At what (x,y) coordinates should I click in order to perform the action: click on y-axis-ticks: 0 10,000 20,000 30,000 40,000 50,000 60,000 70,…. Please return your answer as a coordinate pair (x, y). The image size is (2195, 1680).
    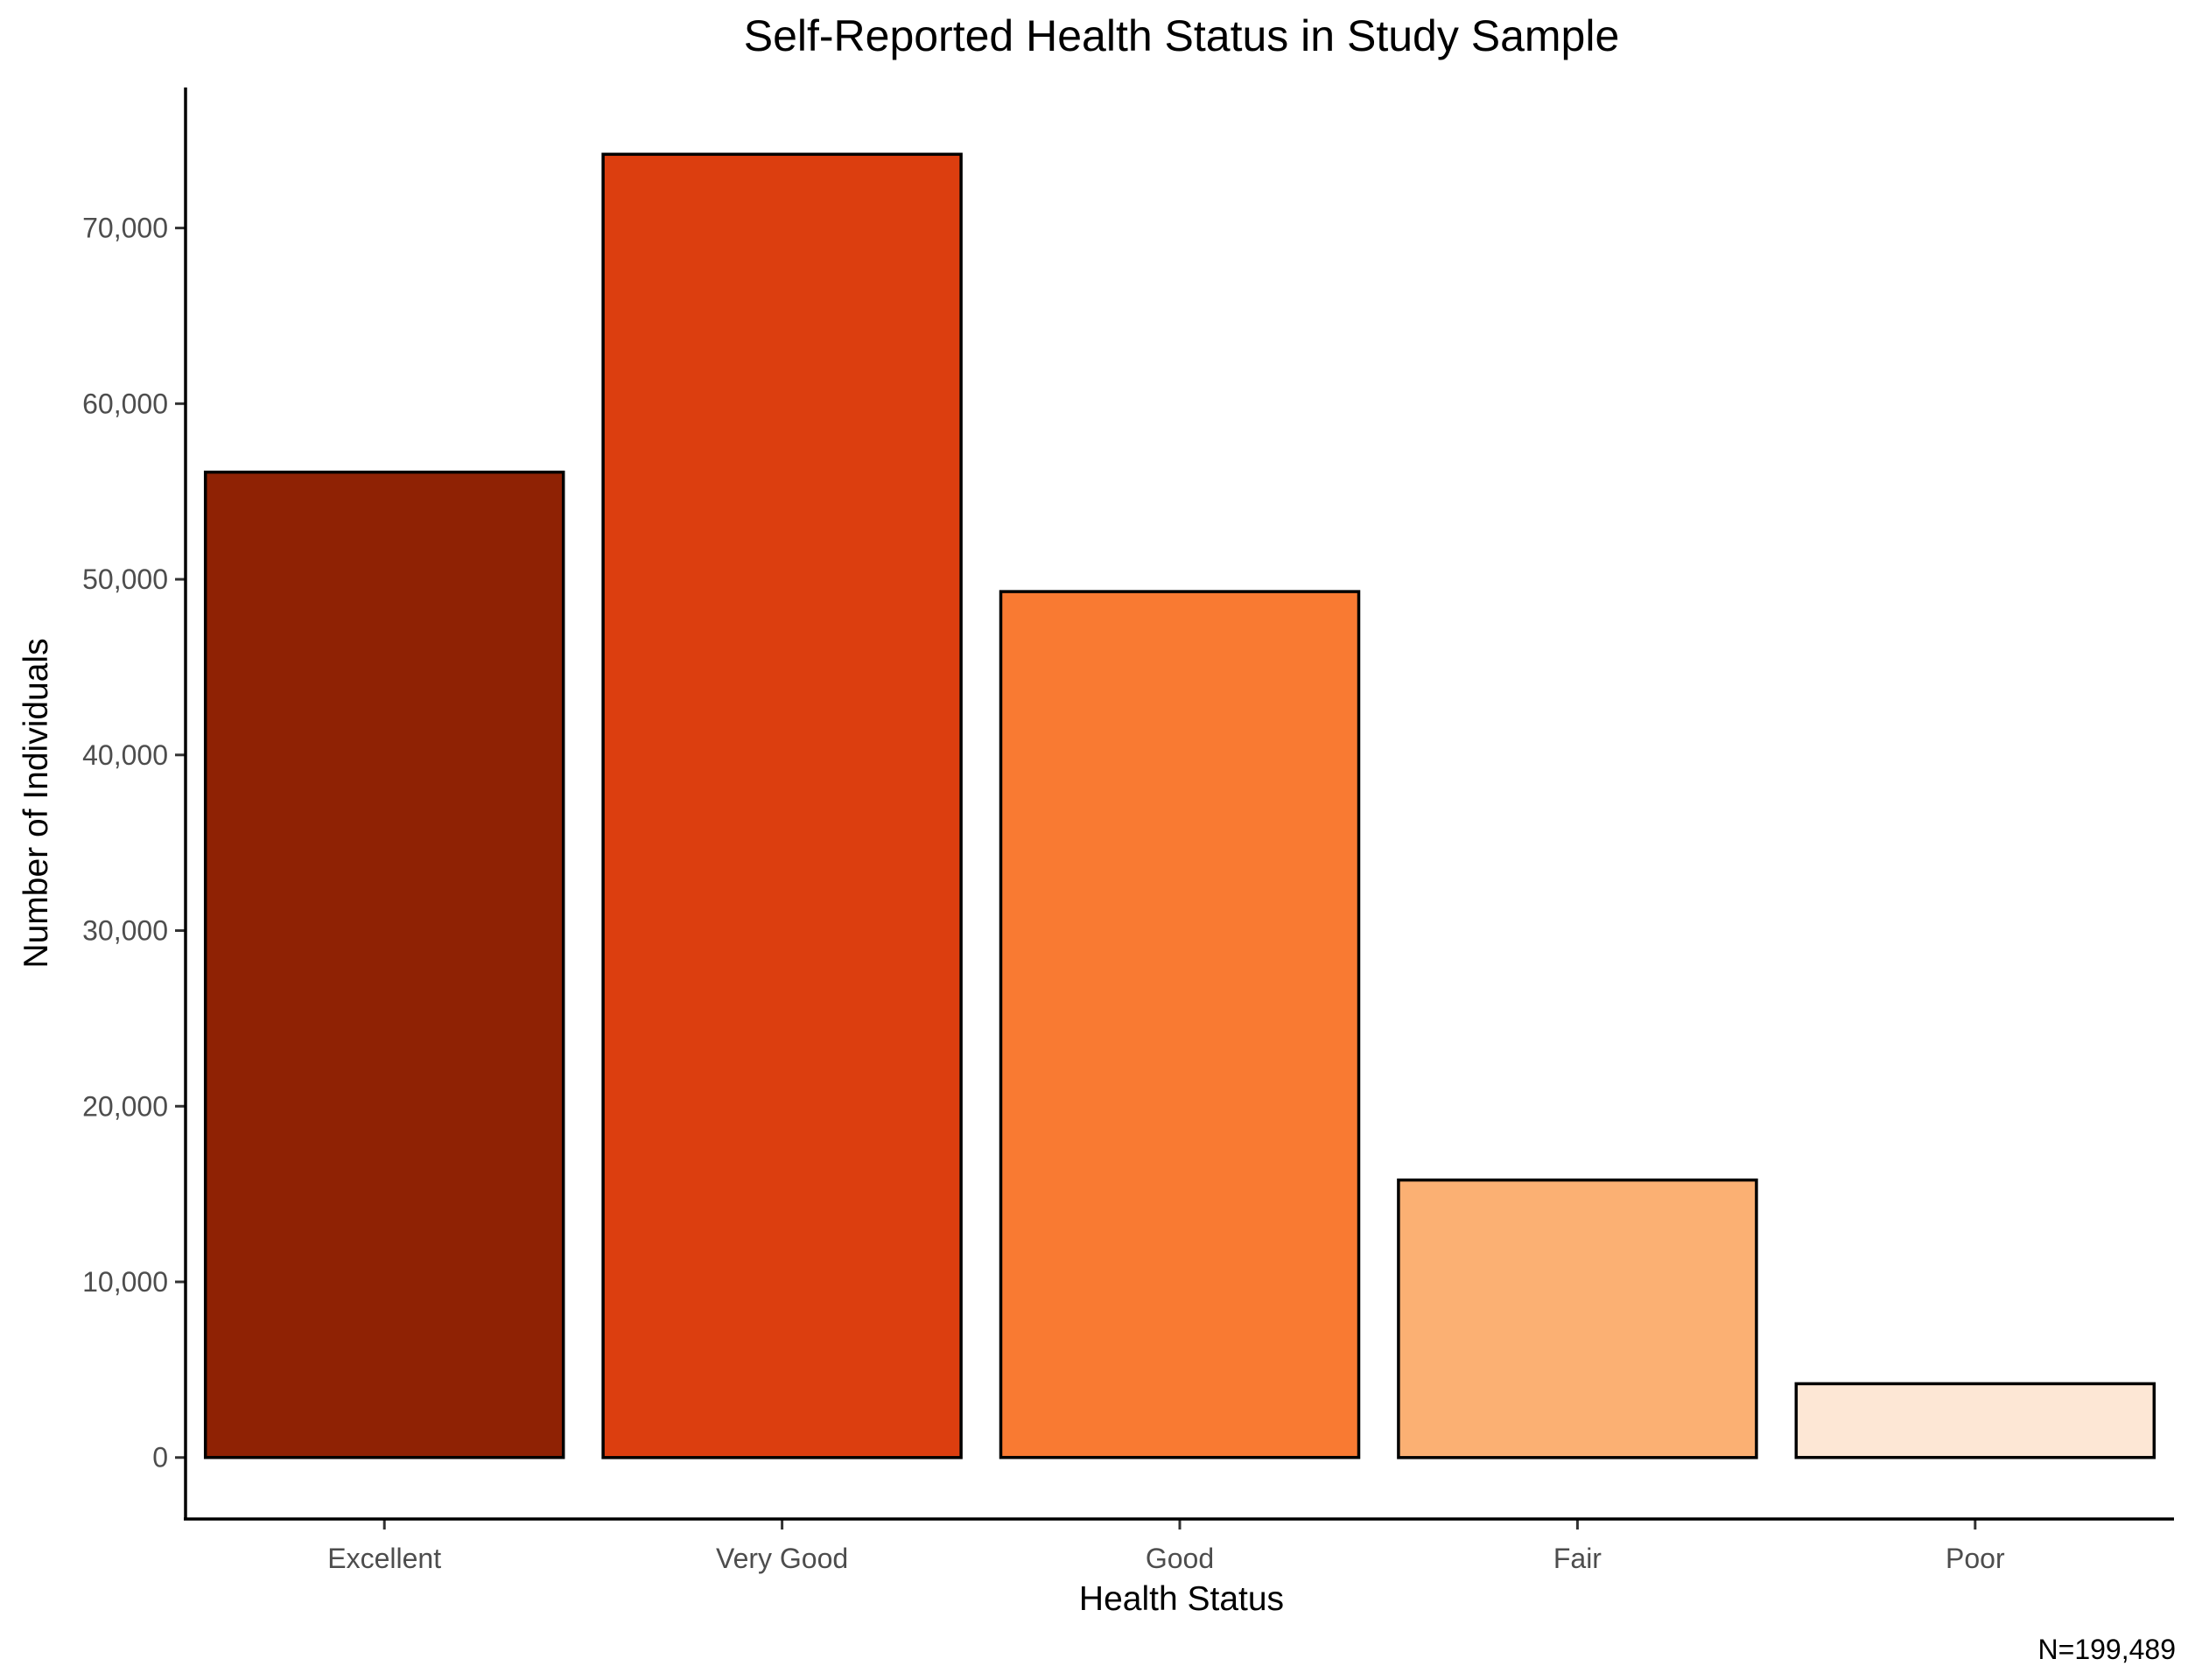
    Looking at the image, I should click on (134, 843).